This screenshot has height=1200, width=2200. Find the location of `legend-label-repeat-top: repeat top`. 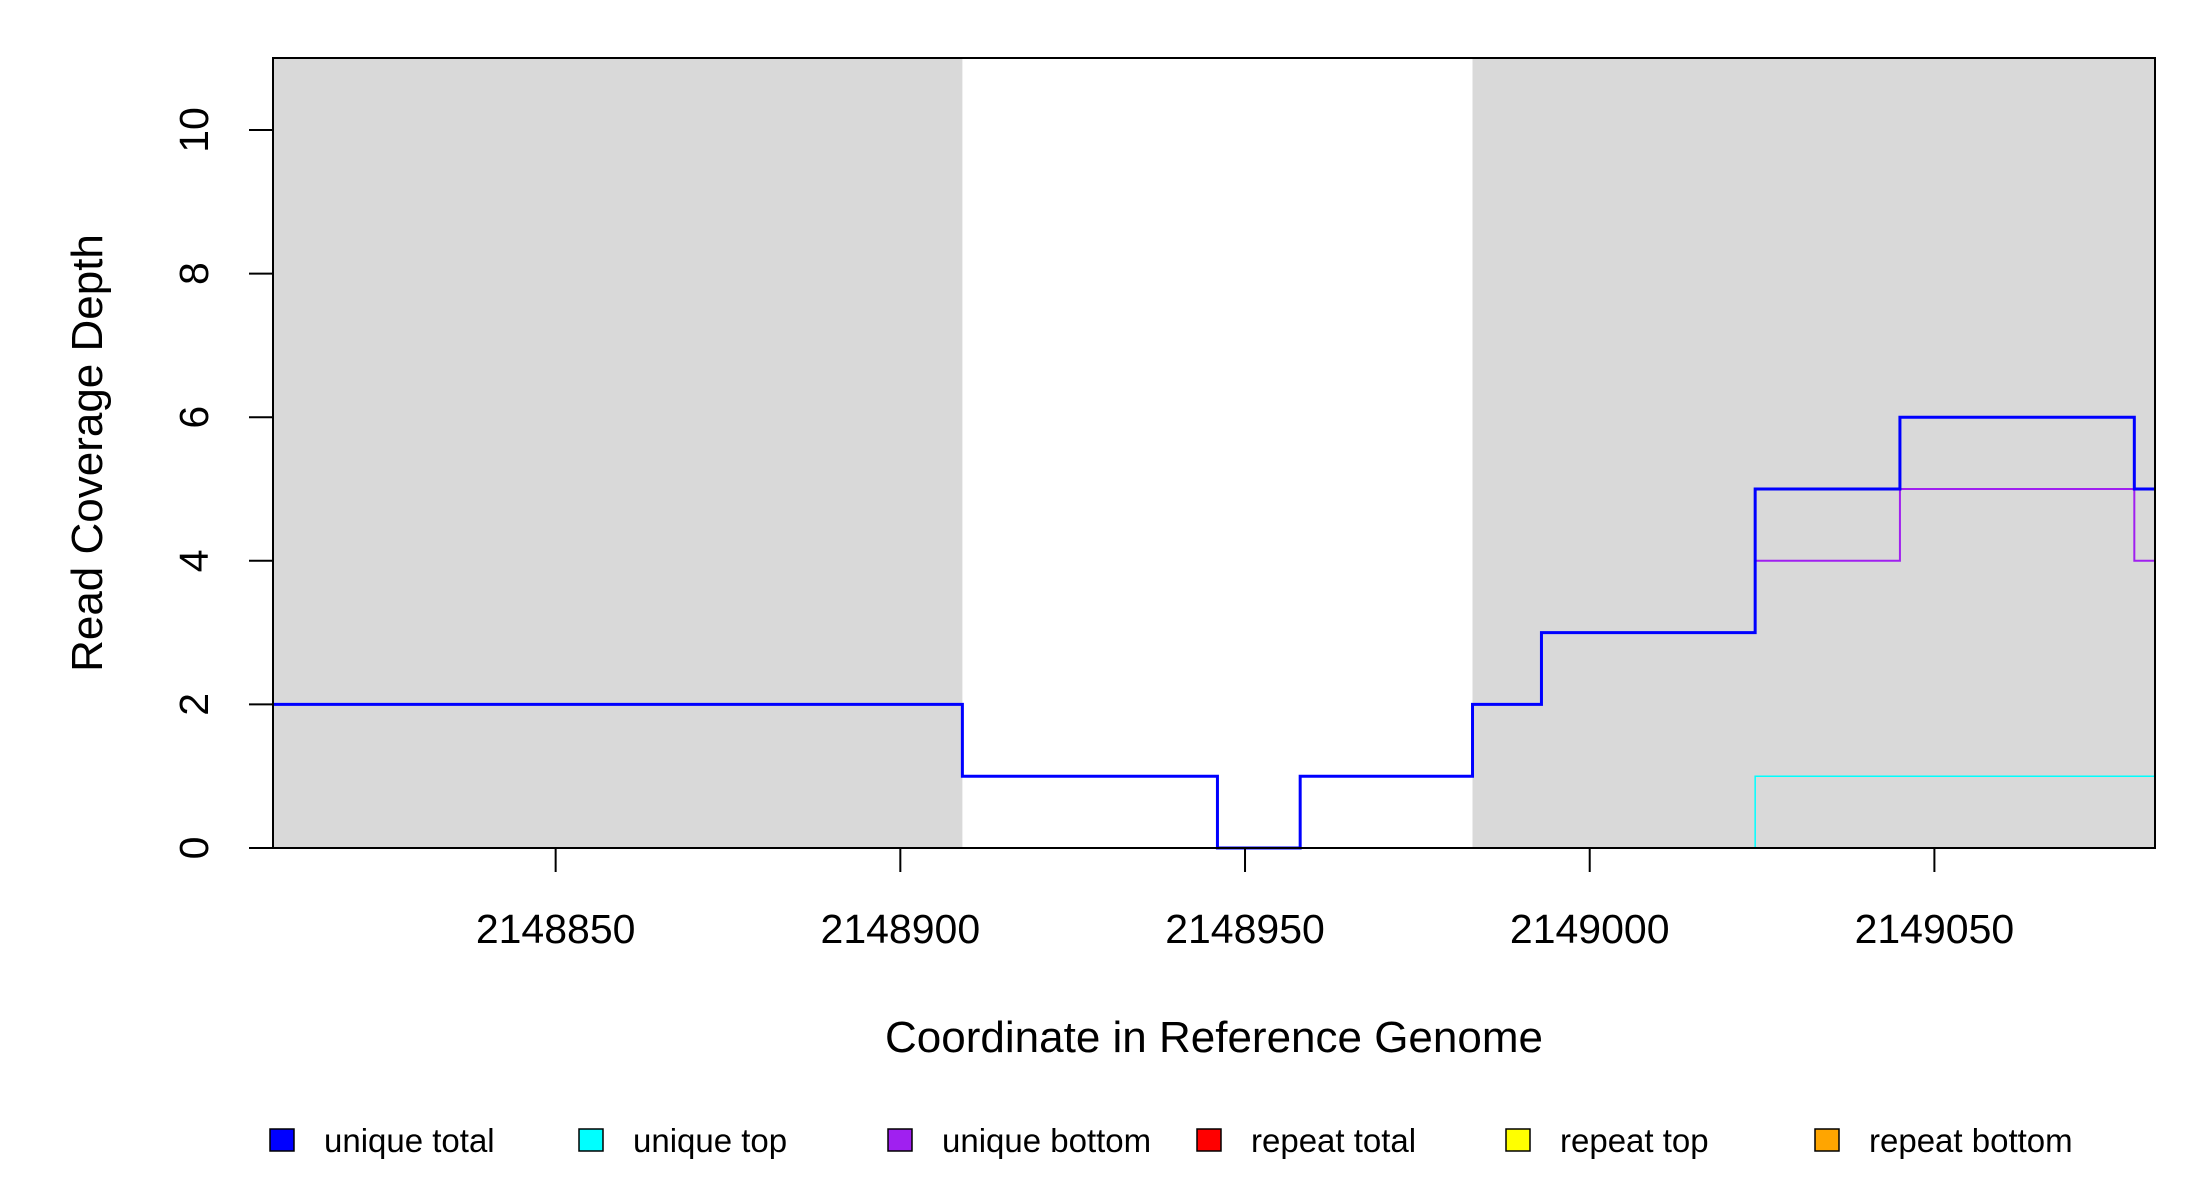

legend-label-repeat-top: repeat top is located at coordinates (1634, 1140).